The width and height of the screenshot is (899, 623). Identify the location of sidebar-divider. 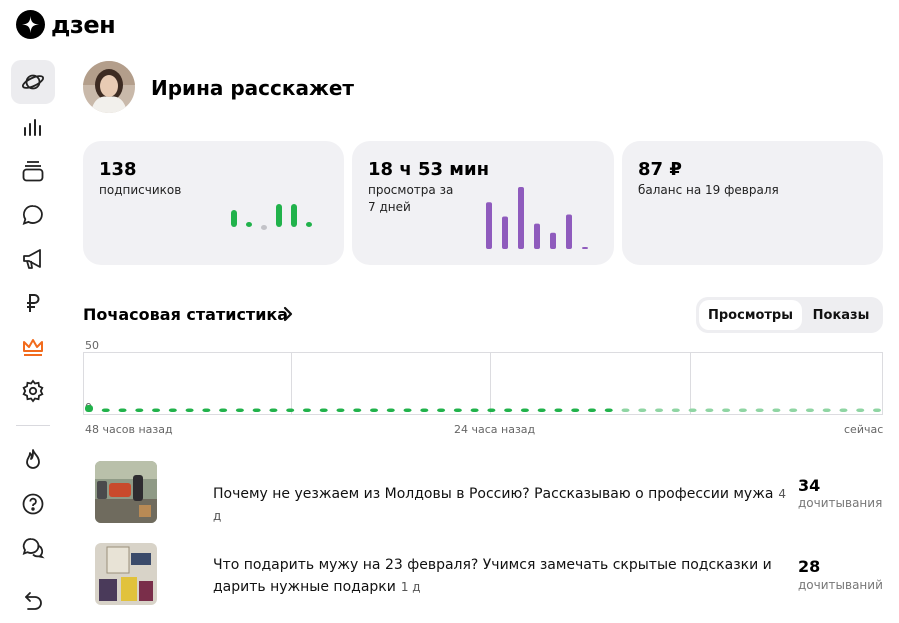
(33, 425).